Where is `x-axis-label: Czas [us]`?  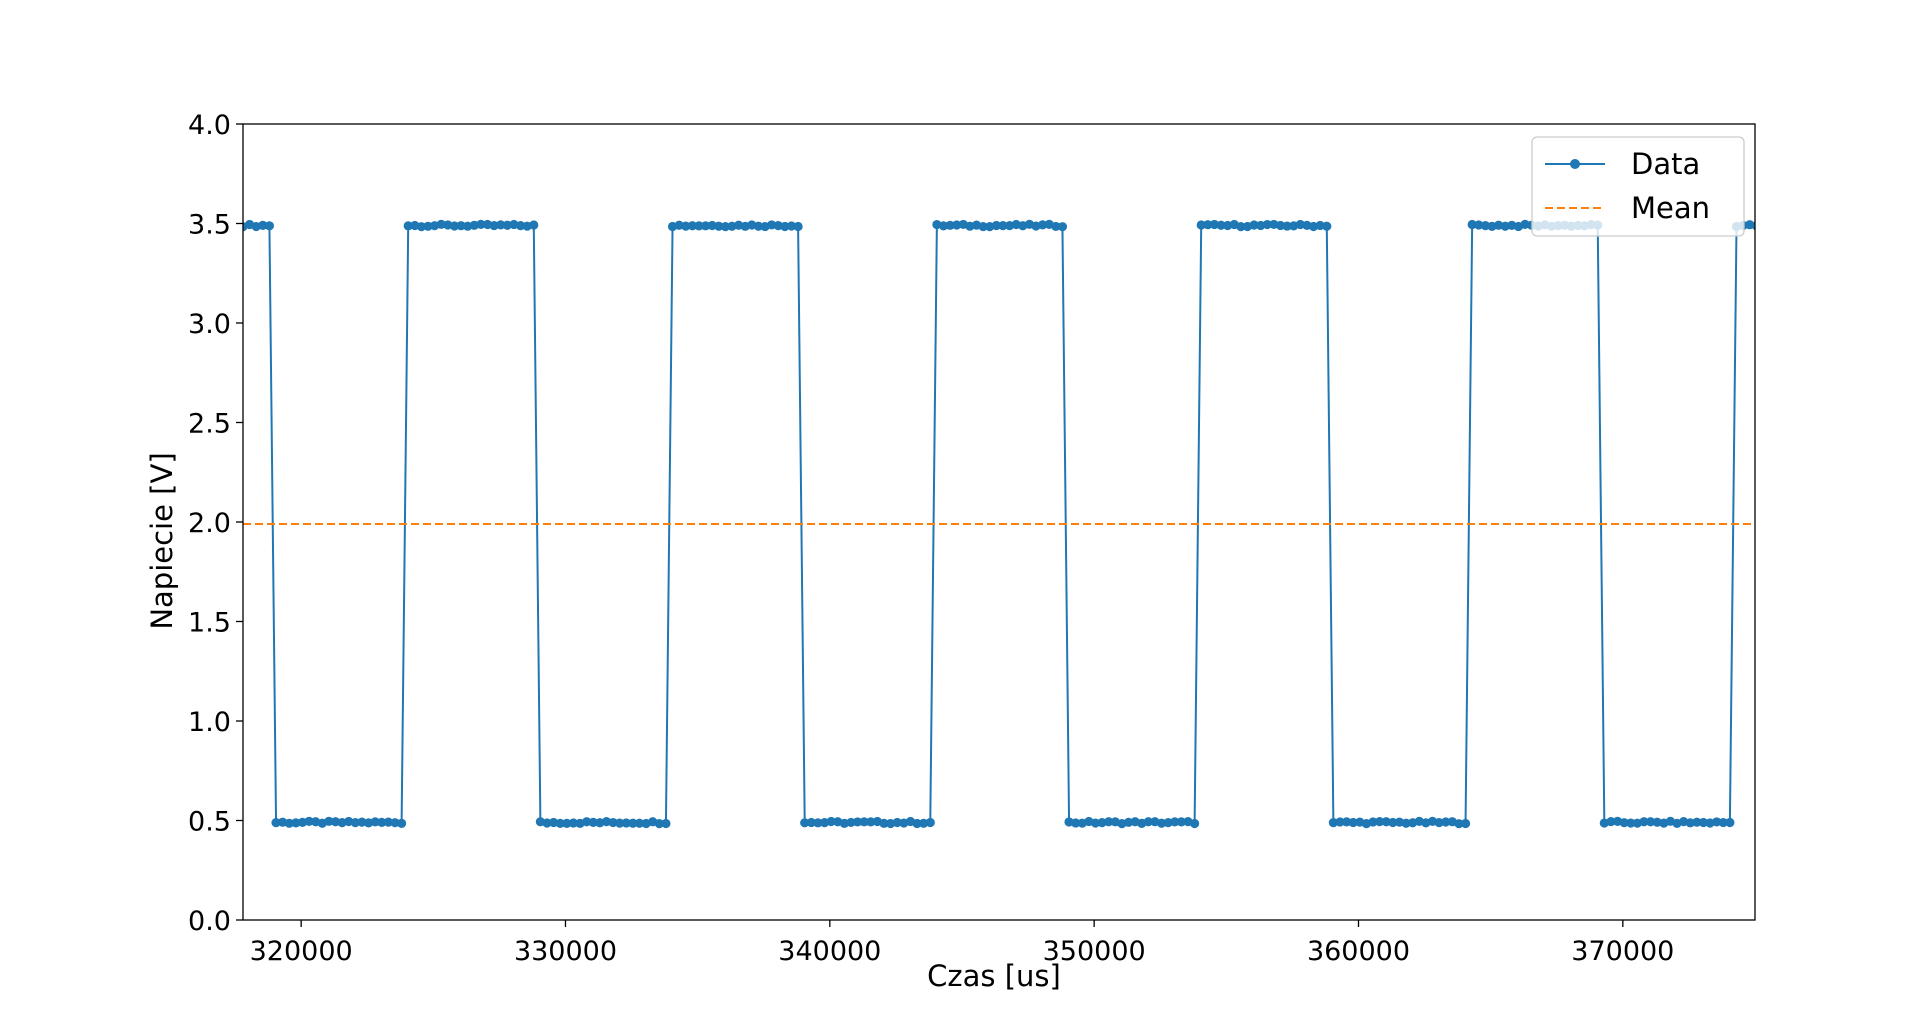 x-axis-label: Czas [us] is located at coordinates (994, 976).